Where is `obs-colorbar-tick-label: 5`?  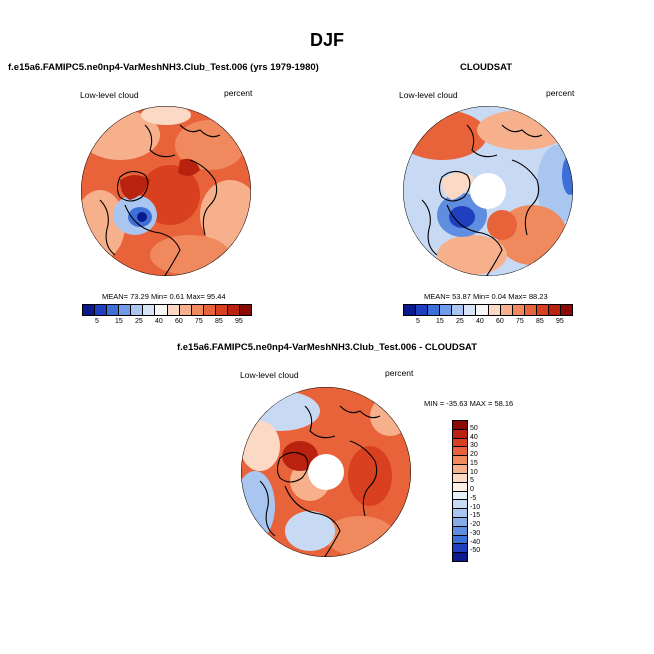 obs-colorbar-tick-label: 5 is located at coordinates (418, 321).